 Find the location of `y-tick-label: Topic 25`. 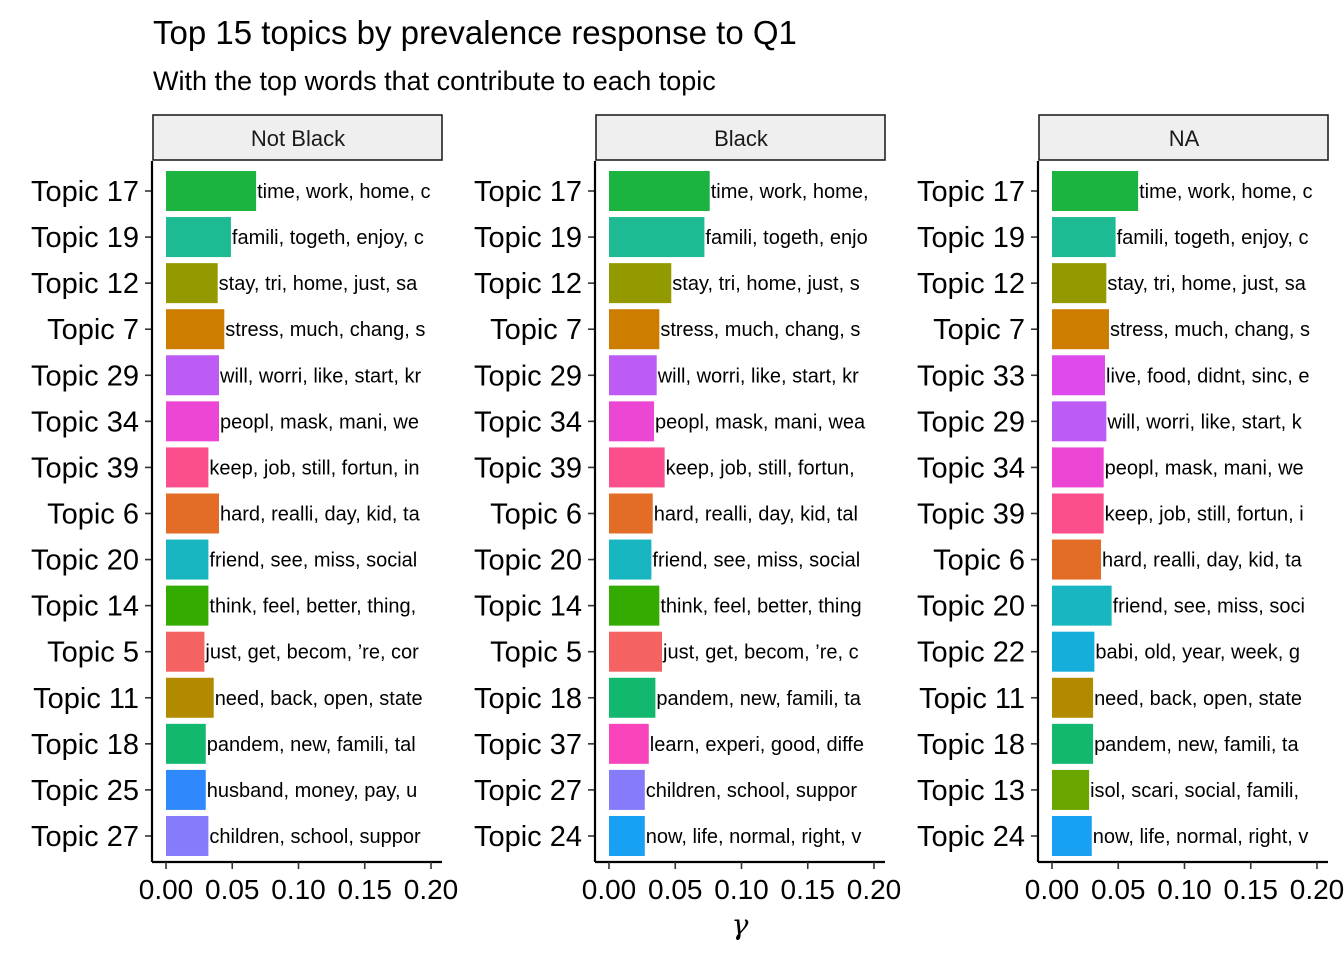

y-tick-label: Topic 25 is located at coordinates (85, 791).